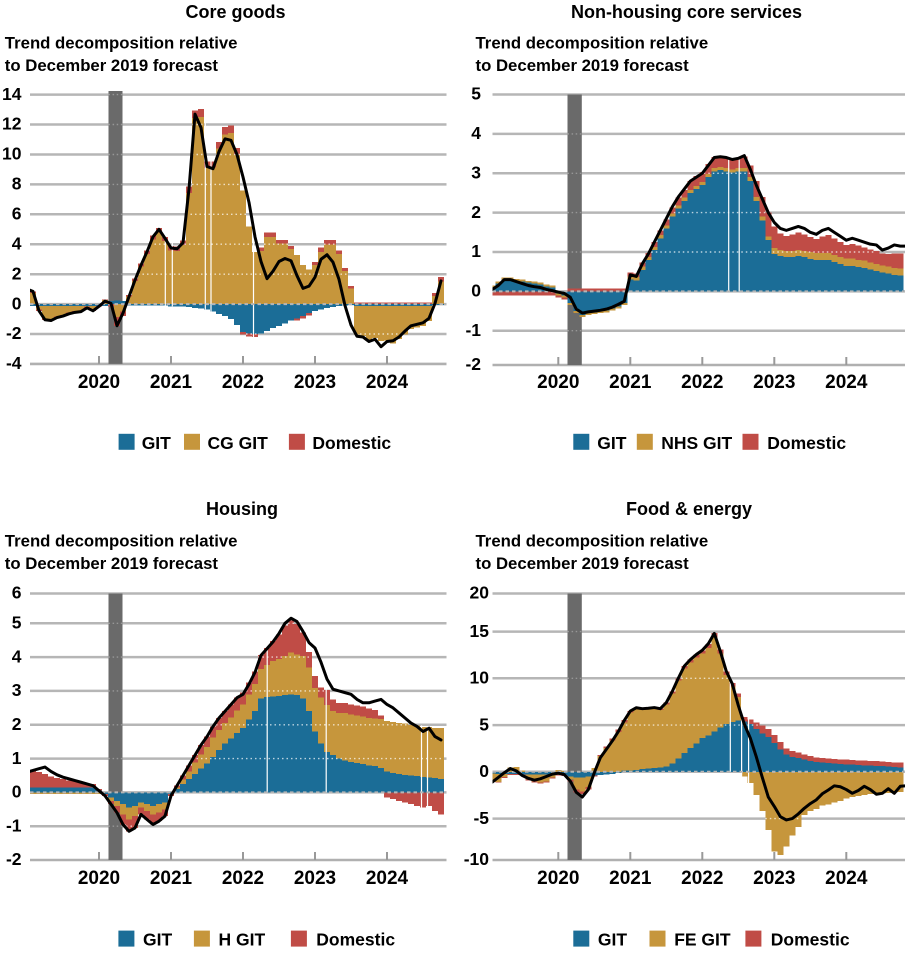 This screenshot has width=920, height=965. What do you see at coordinates (242, 509) in the screenshot?
I see `svg-text: Housing` at bounding box center [242, 509].